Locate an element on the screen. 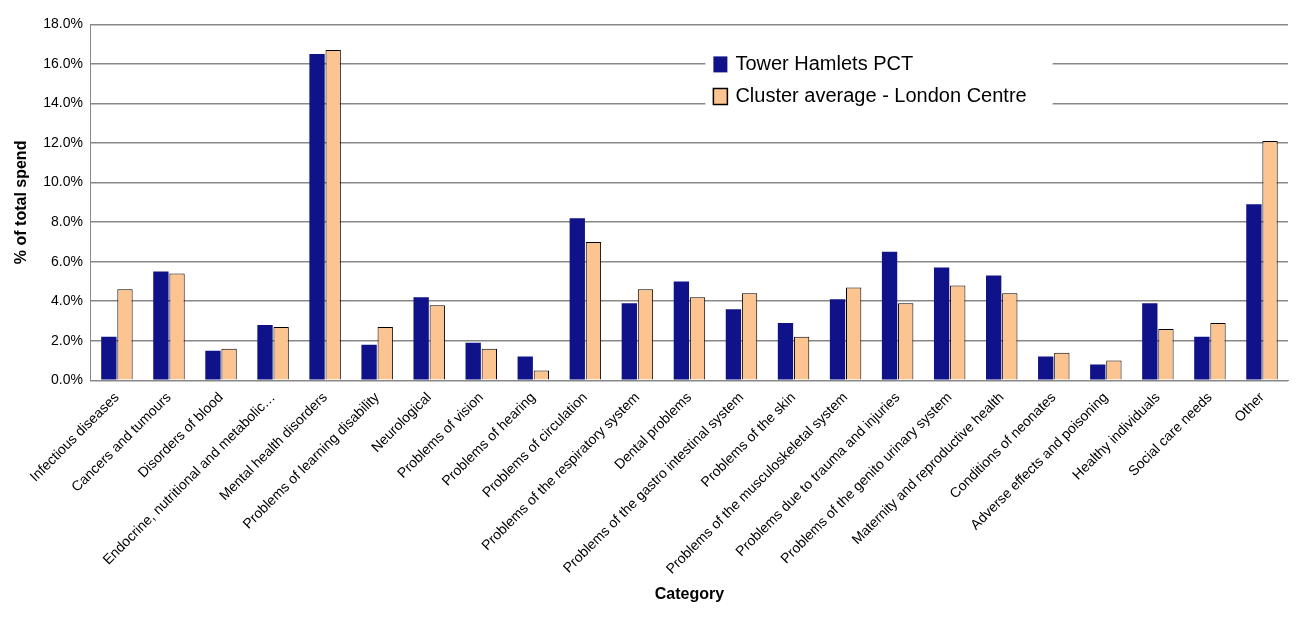 The image size is (1307, 617). y-tick-label: 10.0% is located at coordinates (63, 181).